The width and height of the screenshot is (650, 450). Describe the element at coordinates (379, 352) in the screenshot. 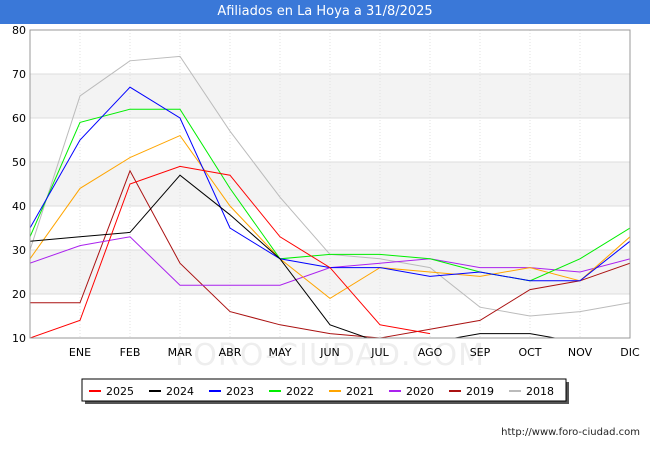

I see `x-tick-label: JUL` at that location.